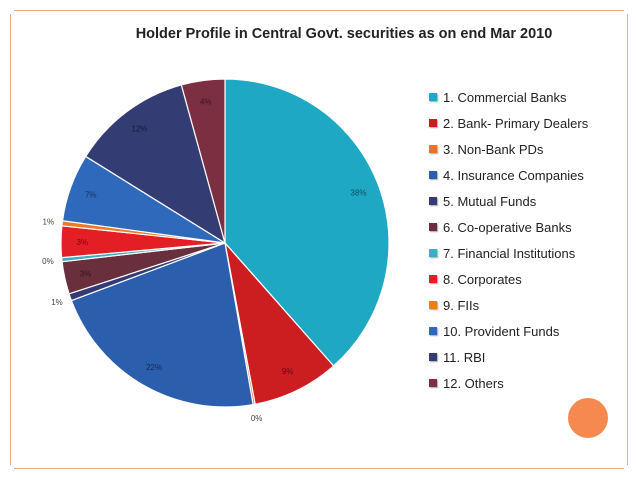  I want to click on data-label-11: 12%, so click(140, 129).